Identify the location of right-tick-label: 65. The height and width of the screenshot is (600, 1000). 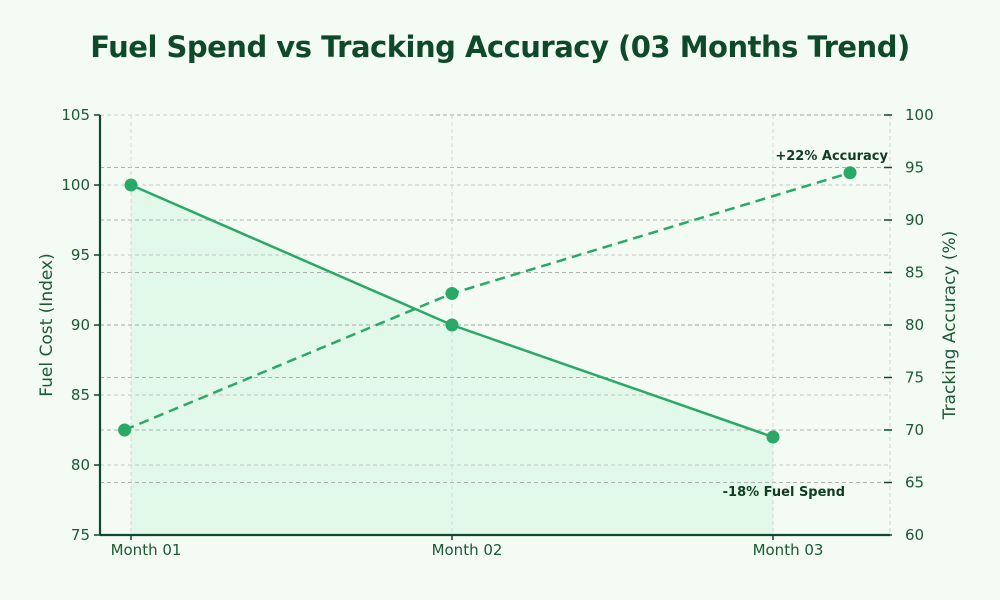
(914, 483).